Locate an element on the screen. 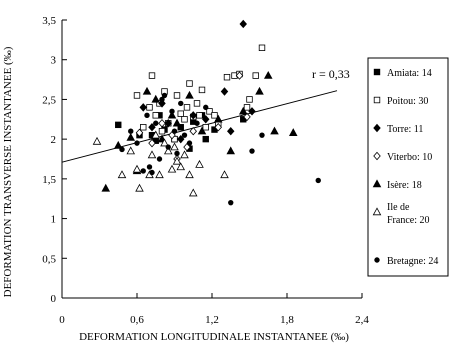 The image size is (452, 345). legend-label: Viterbo: 10 is located at coordinates (409, 157).